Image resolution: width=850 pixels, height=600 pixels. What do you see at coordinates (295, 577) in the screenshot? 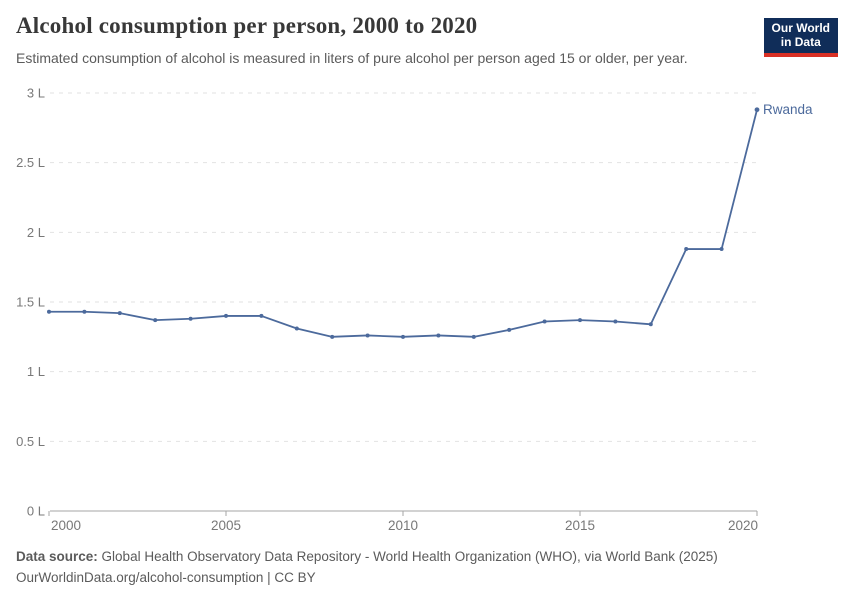
I see `license-label: CC BY` at bounding box center [295, 577].